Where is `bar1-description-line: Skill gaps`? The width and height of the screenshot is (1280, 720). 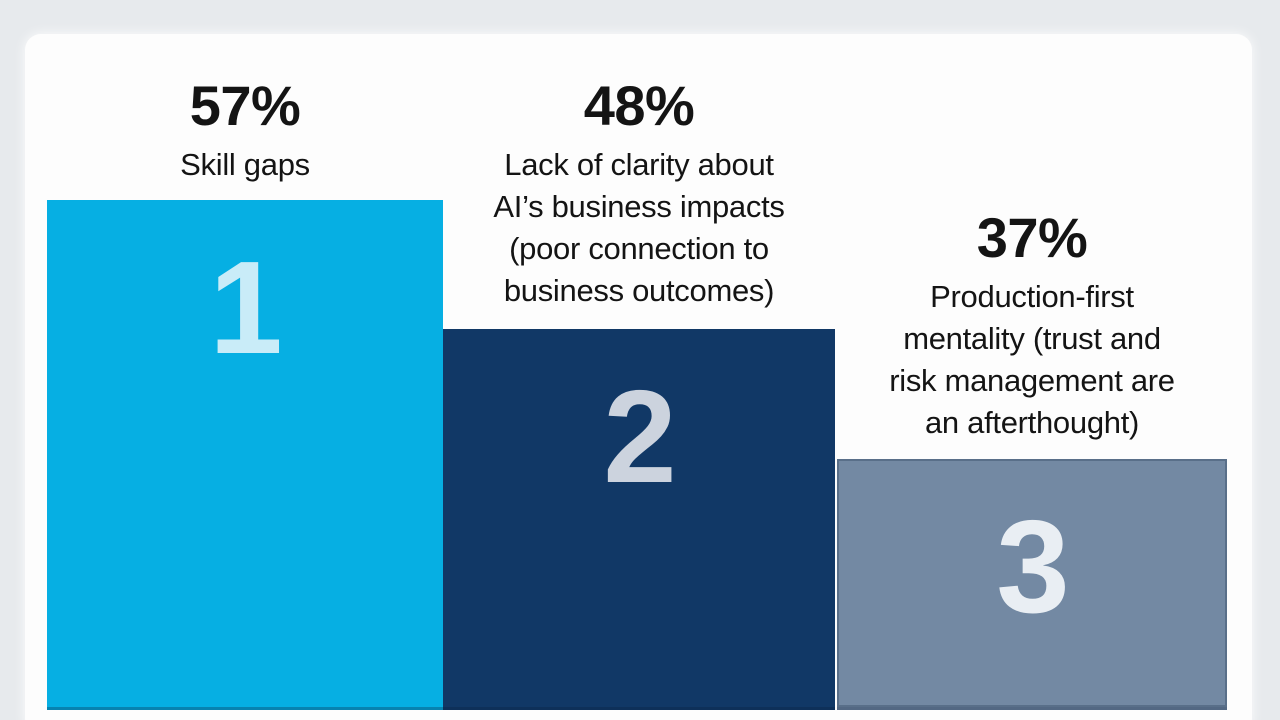
bar1-description-line: Skill gaps is located at coordinates (245, 164).